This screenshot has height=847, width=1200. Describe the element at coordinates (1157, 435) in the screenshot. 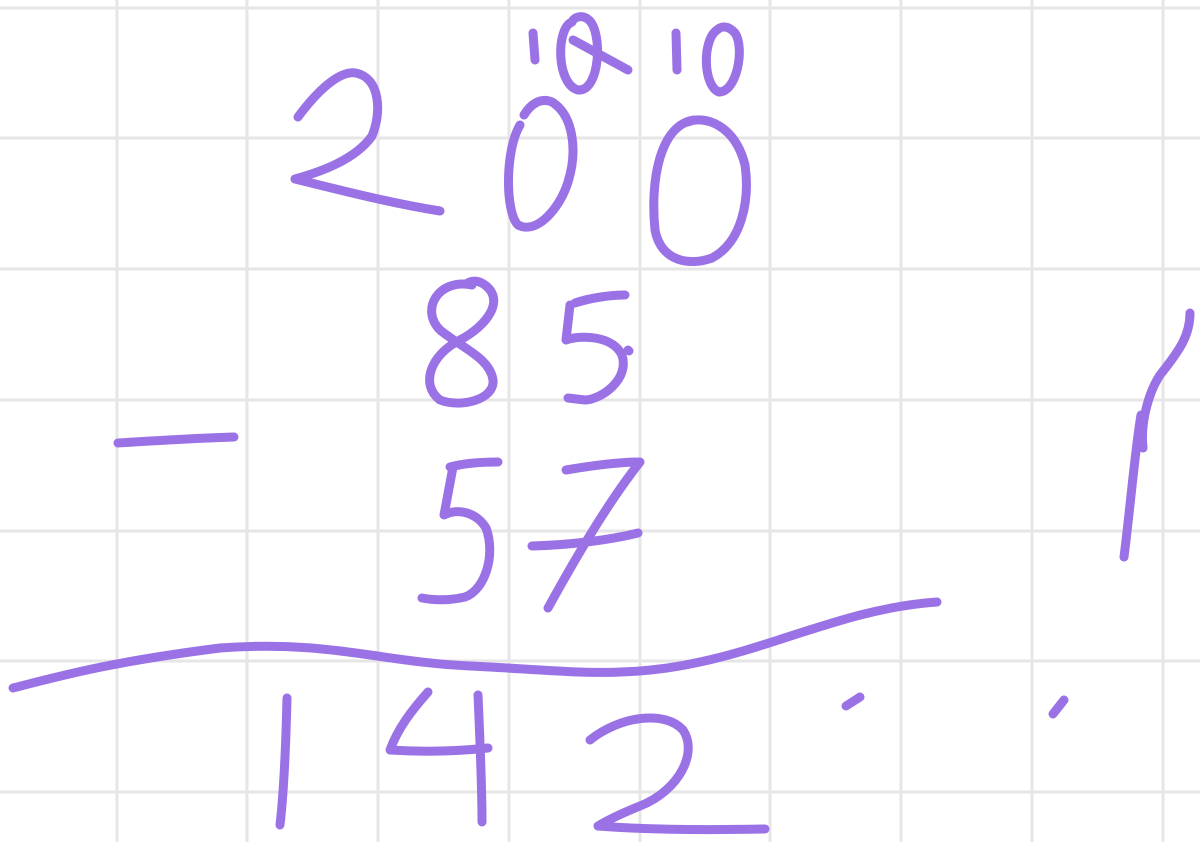

I see `side-mark: 1` at that location.